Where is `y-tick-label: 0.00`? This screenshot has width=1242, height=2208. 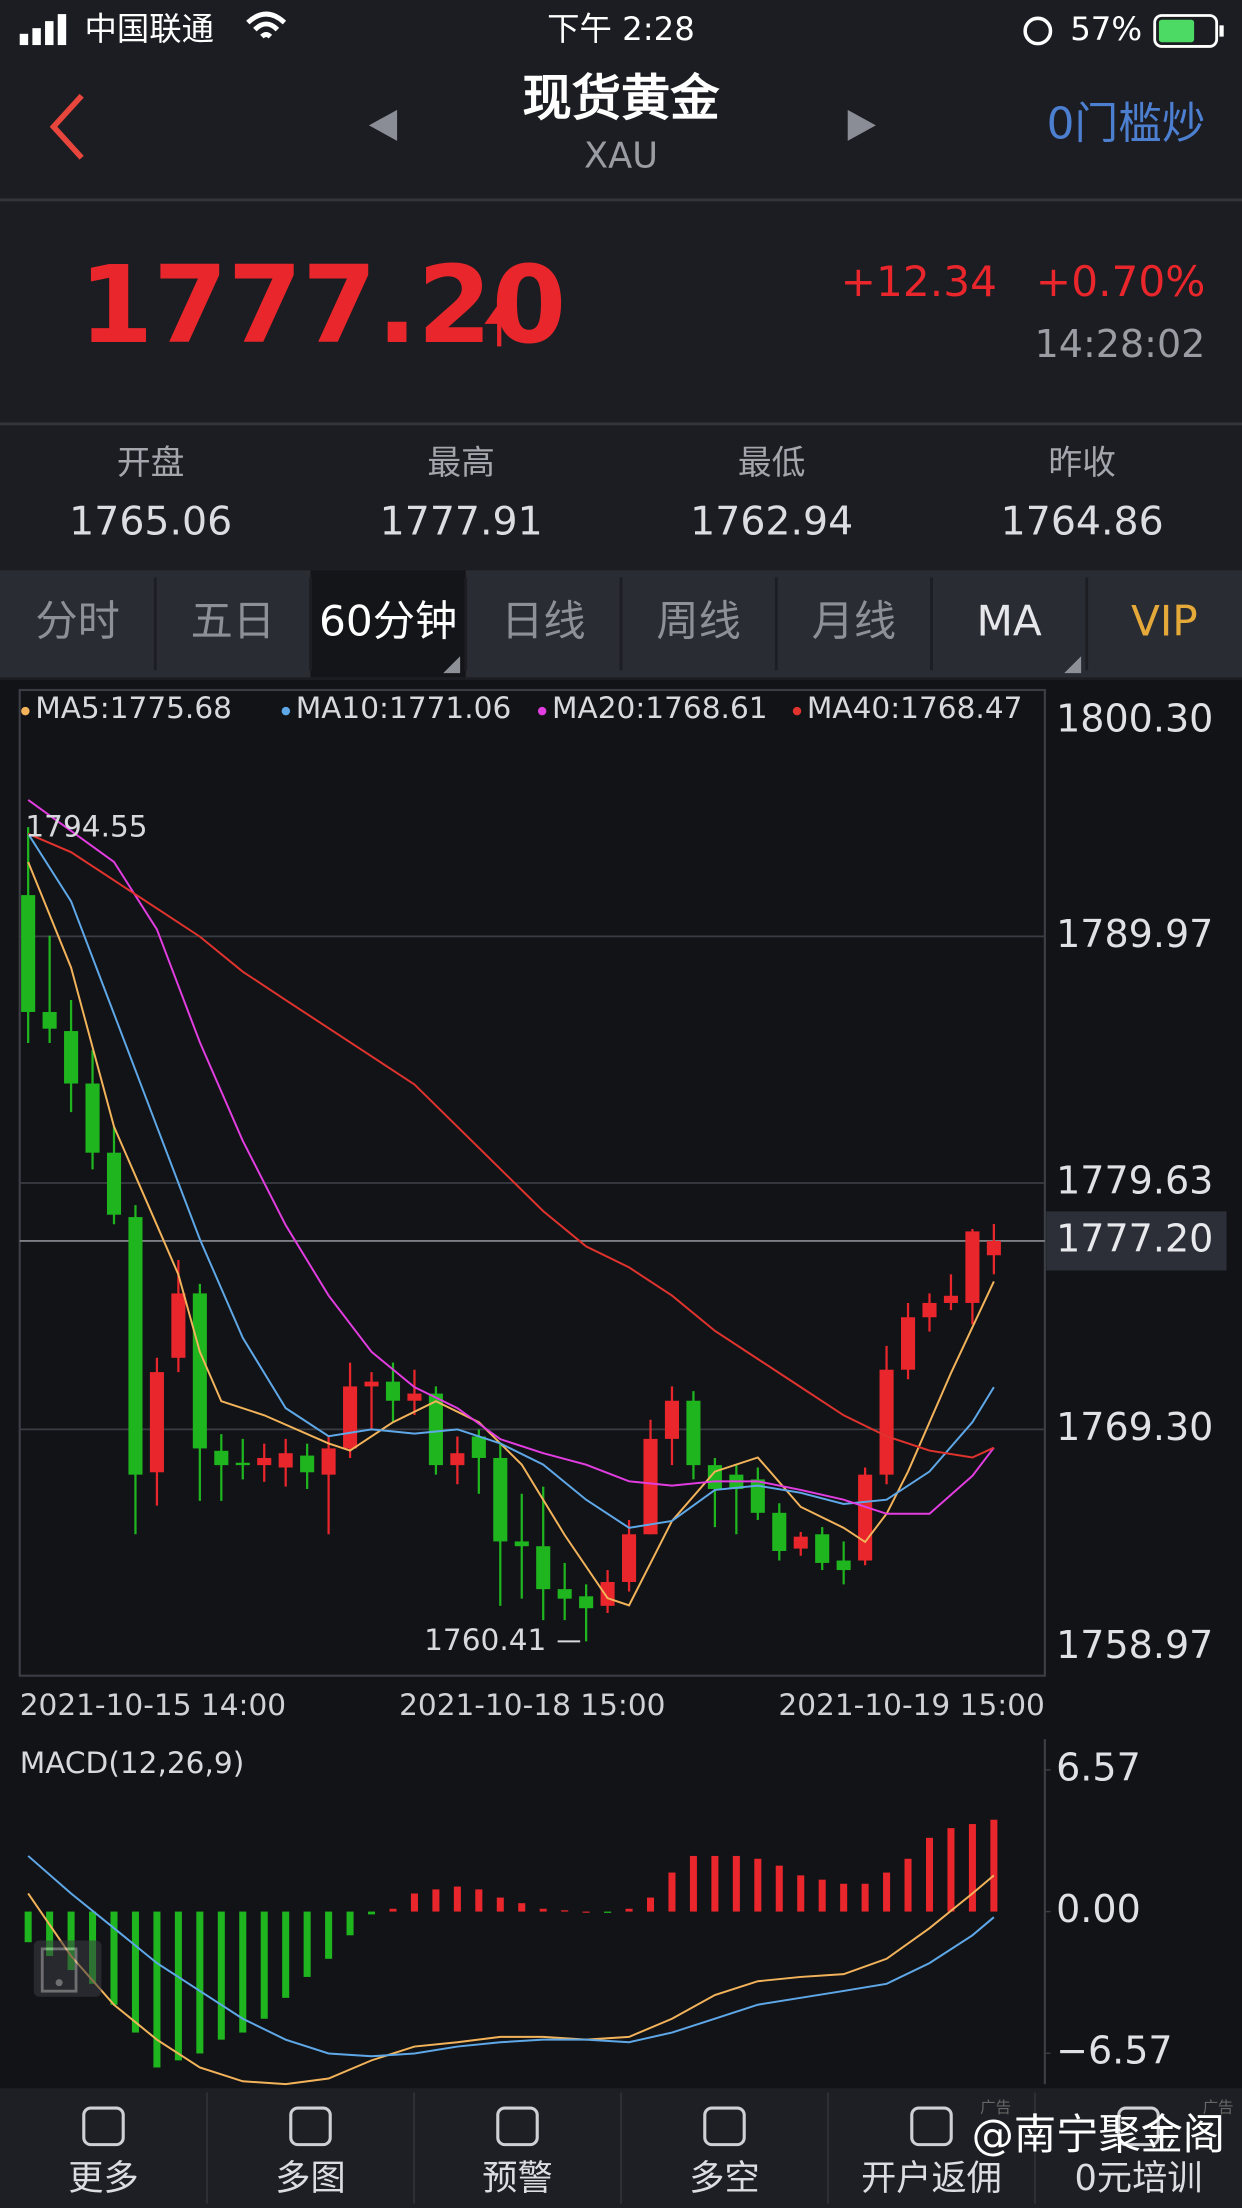
y-tick-label: 0.00 is located at coordinates (1098, 1909).